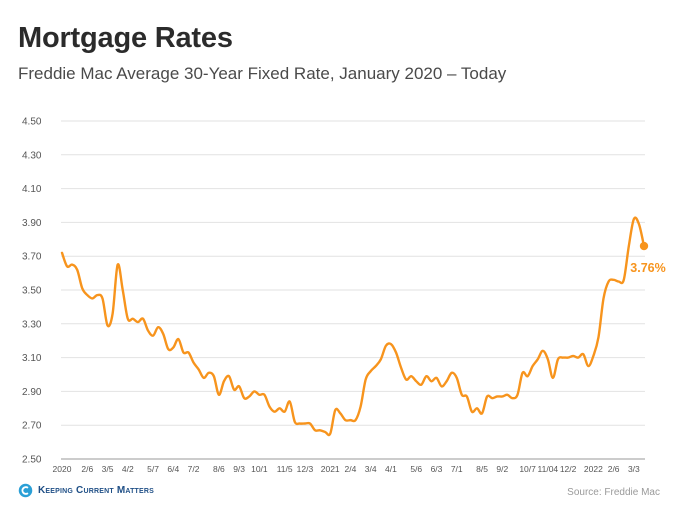 The image size is (680, 507). Describe the element at coordinates (330, 469) in the screenshot. I see `x-tick-label: 2021` at that location.